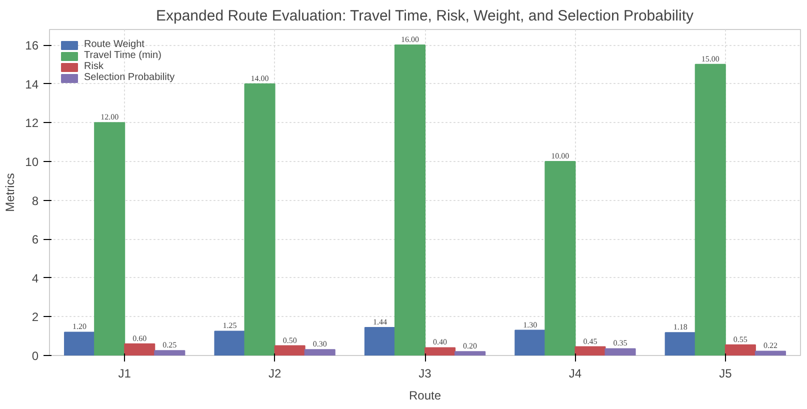 This screenshot has height=409, width=807. What do you see at coordinates (470, 346) in the screenshot?
I see `data-label: 0.20` at bounding box center [470, 346].